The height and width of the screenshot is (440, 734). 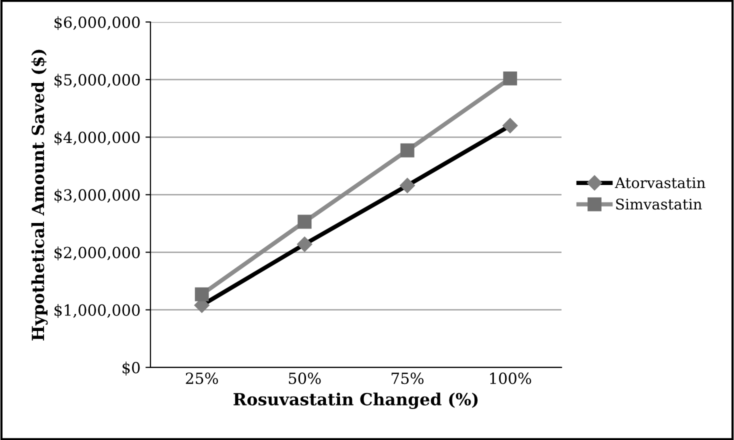 What do you see at coordinates (39, 195) in the screenshot?
I see `y-axis-title: Hypothetical Amount Saved ($)` at bounding box center [39, 195].